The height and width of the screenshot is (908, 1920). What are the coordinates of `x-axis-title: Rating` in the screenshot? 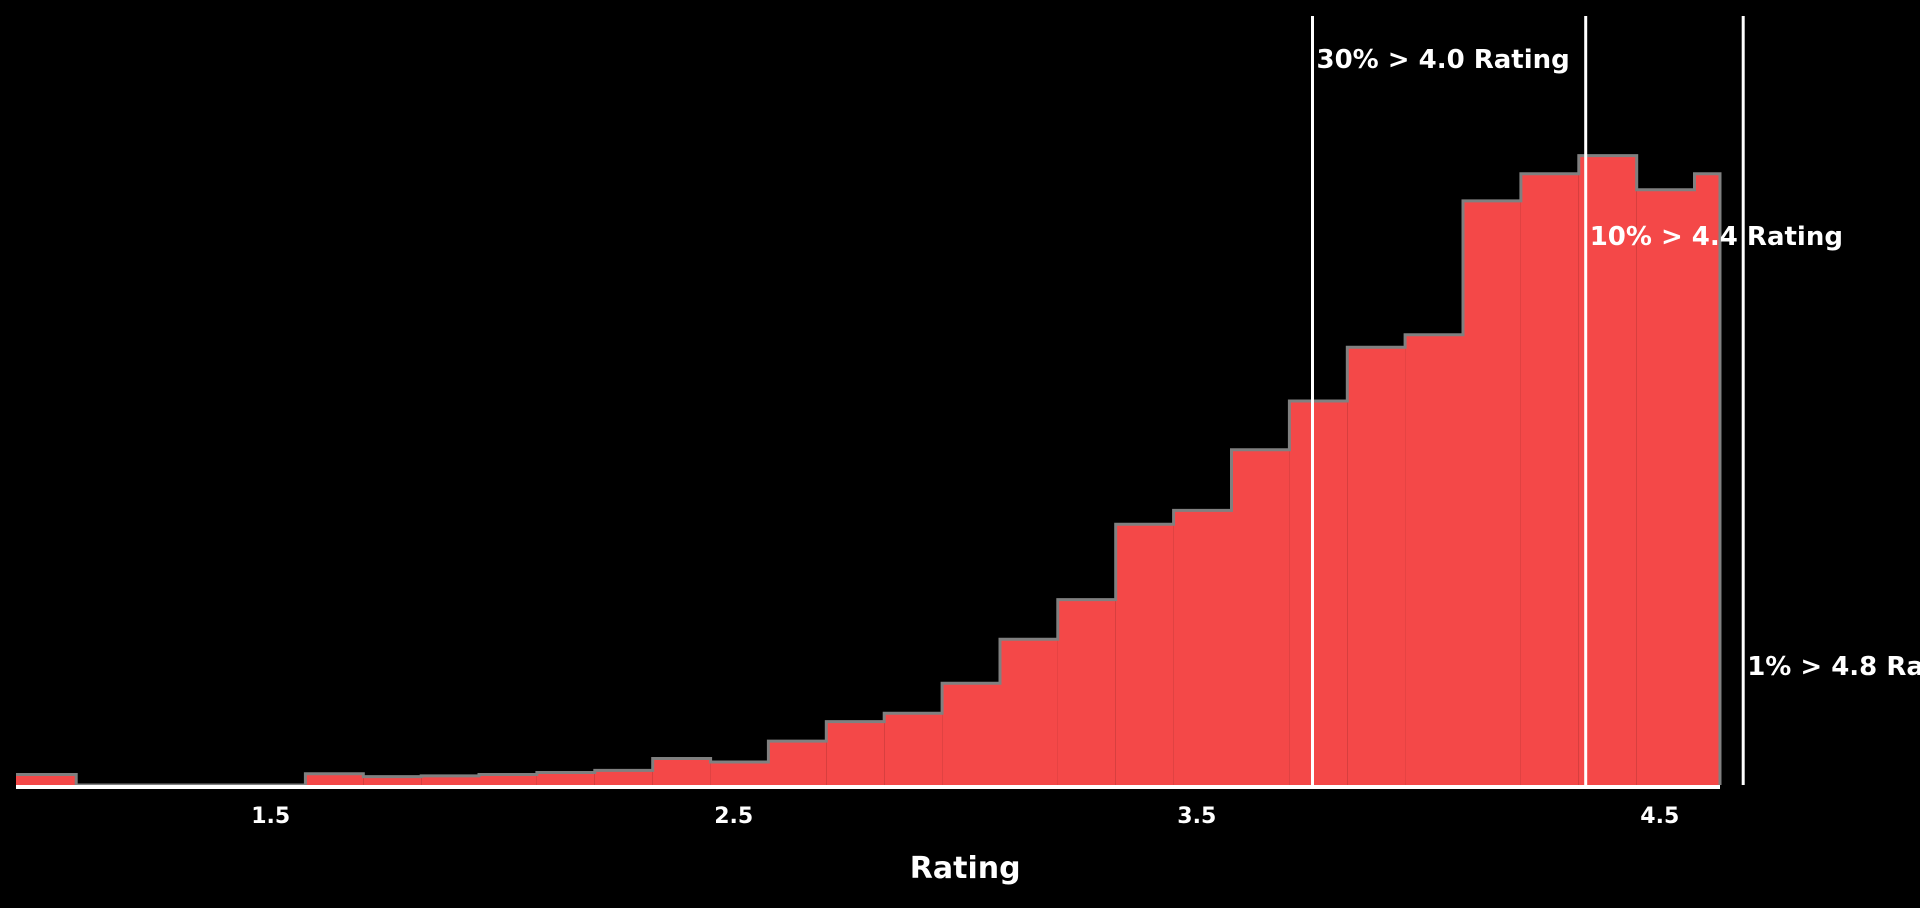 It's located at (965, 868).